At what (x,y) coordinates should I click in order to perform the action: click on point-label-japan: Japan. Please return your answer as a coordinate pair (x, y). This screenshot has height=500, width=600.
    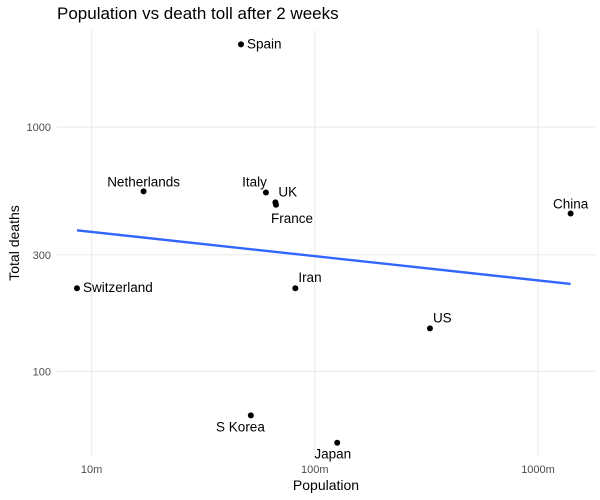
    Looking at the image, I should click on (332, 454).